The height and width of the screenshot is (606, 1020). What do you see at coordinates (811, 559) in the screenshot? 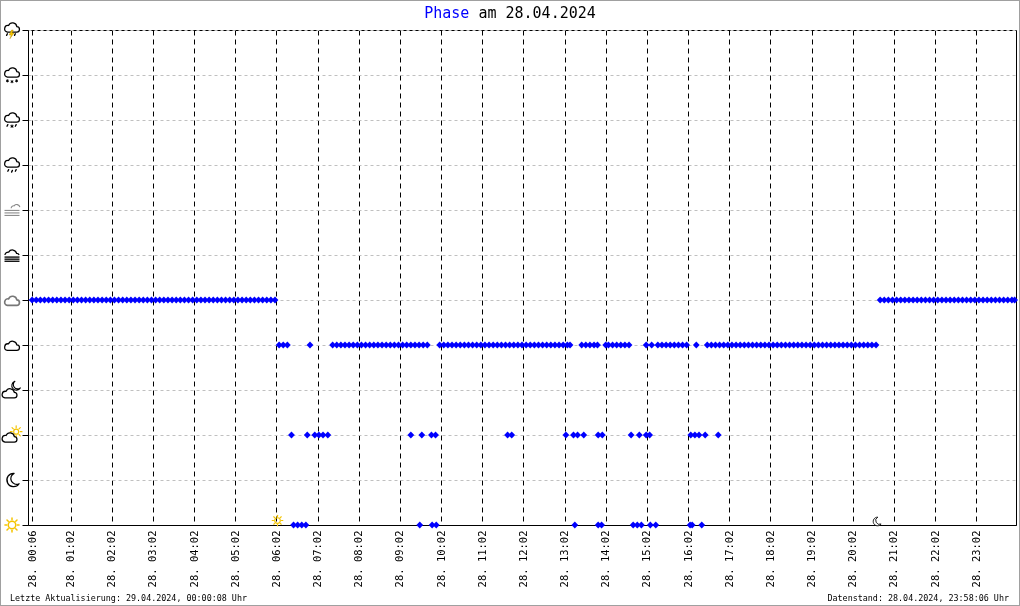
I see `x-tick-label: 28. 19:02` at bounding box center [811, 559].